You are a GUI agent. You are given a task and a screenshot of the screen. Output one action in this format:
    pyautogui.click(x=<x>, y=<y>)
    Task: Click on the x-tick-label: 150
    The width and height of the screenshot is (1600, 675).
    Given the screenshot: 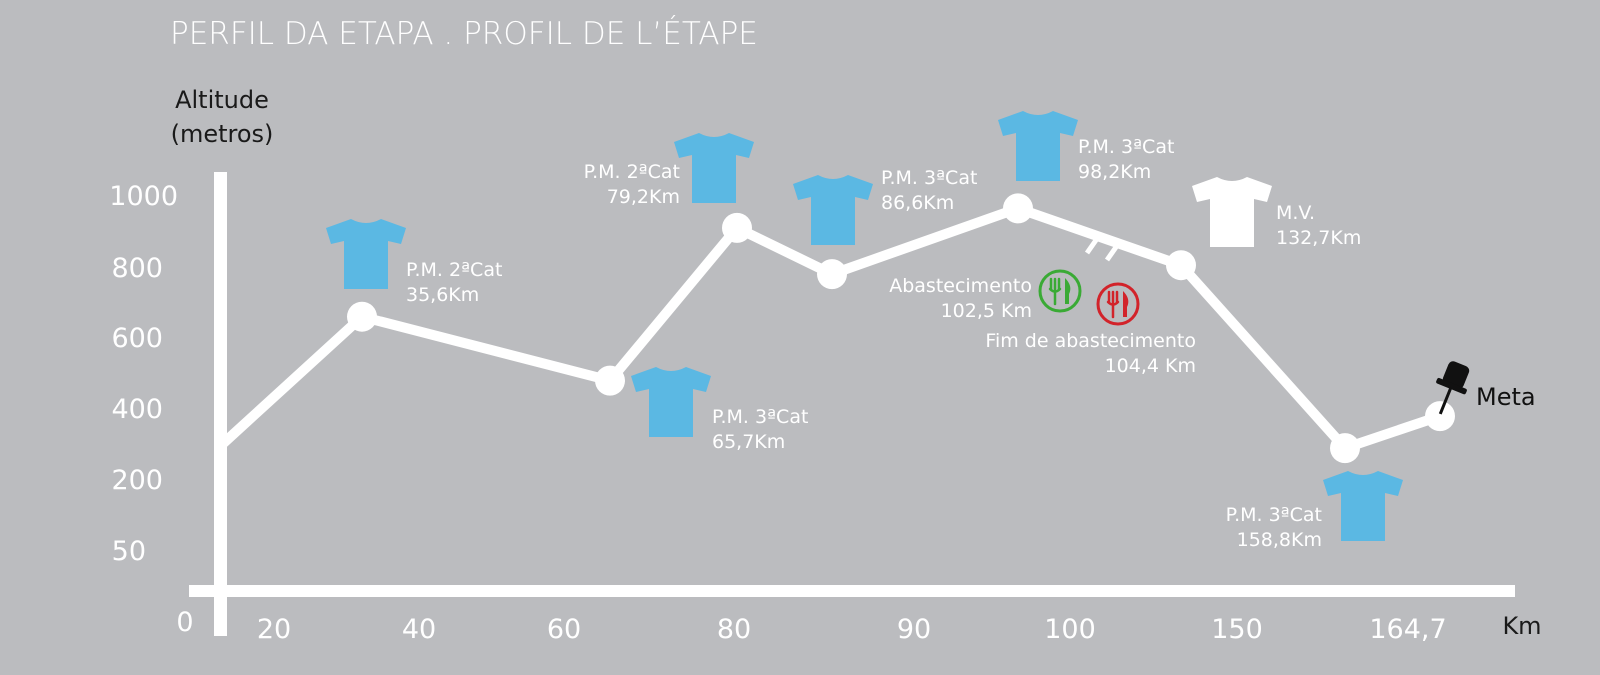 What is the action you would take?
    pyautogui.click(x=1237, y=629)
    